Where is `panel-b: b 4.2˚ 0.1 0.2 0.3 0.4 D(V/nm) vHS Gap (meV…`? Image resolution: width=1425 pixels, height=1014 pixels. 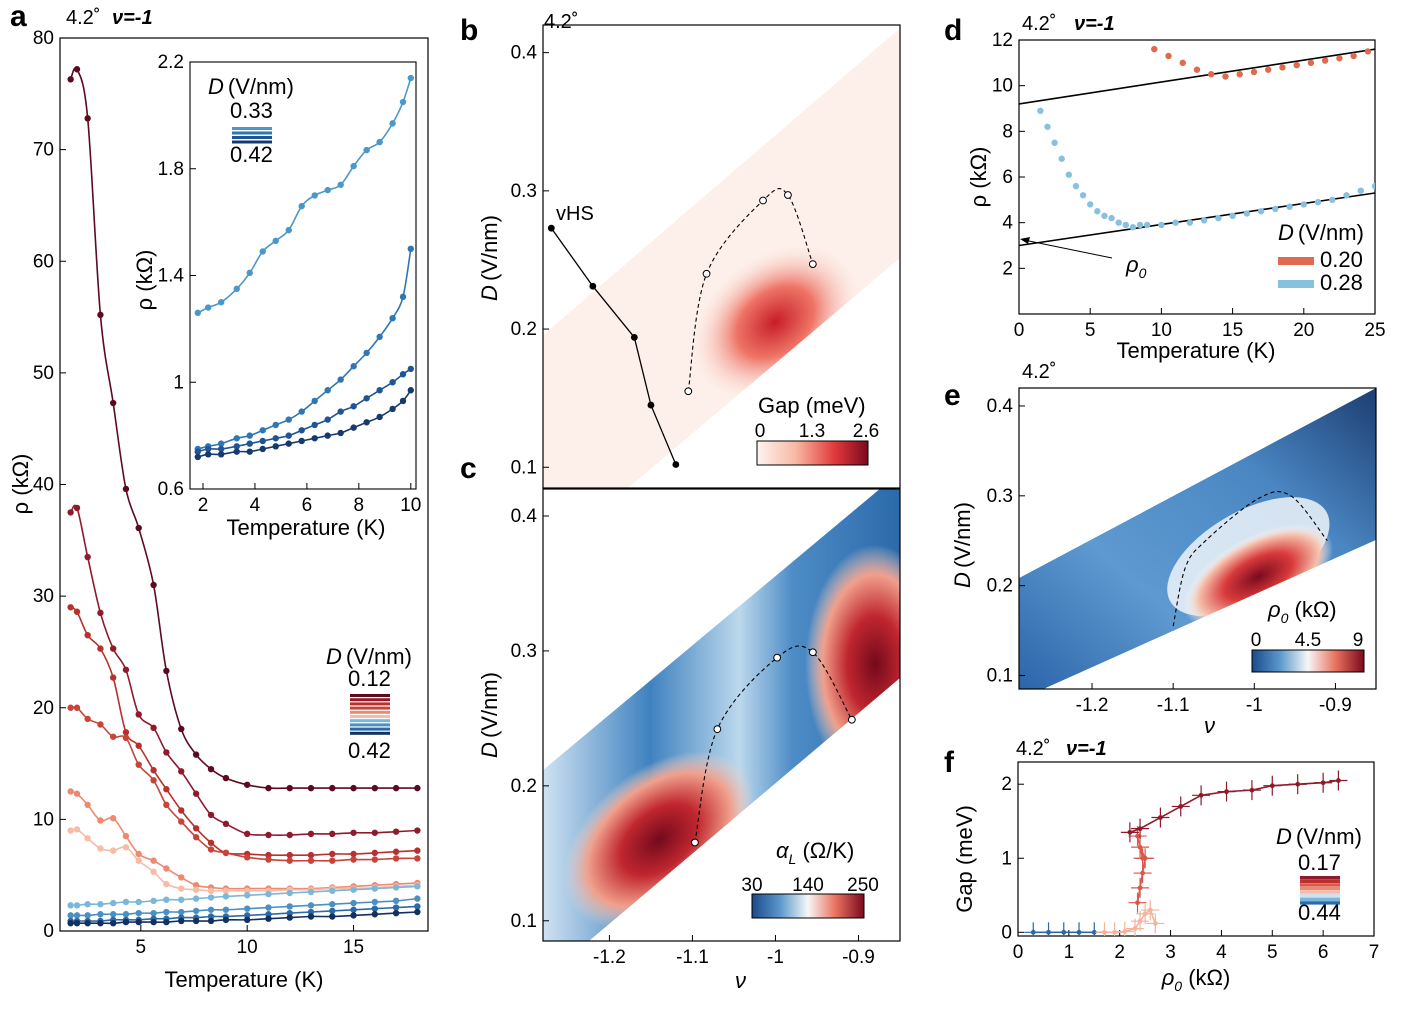
panel-b: b 4.2˚ 0.1 0.2 0.3 0.4 D(V/nm) vHS Gap (meV… is located at coordinates (680, 250).